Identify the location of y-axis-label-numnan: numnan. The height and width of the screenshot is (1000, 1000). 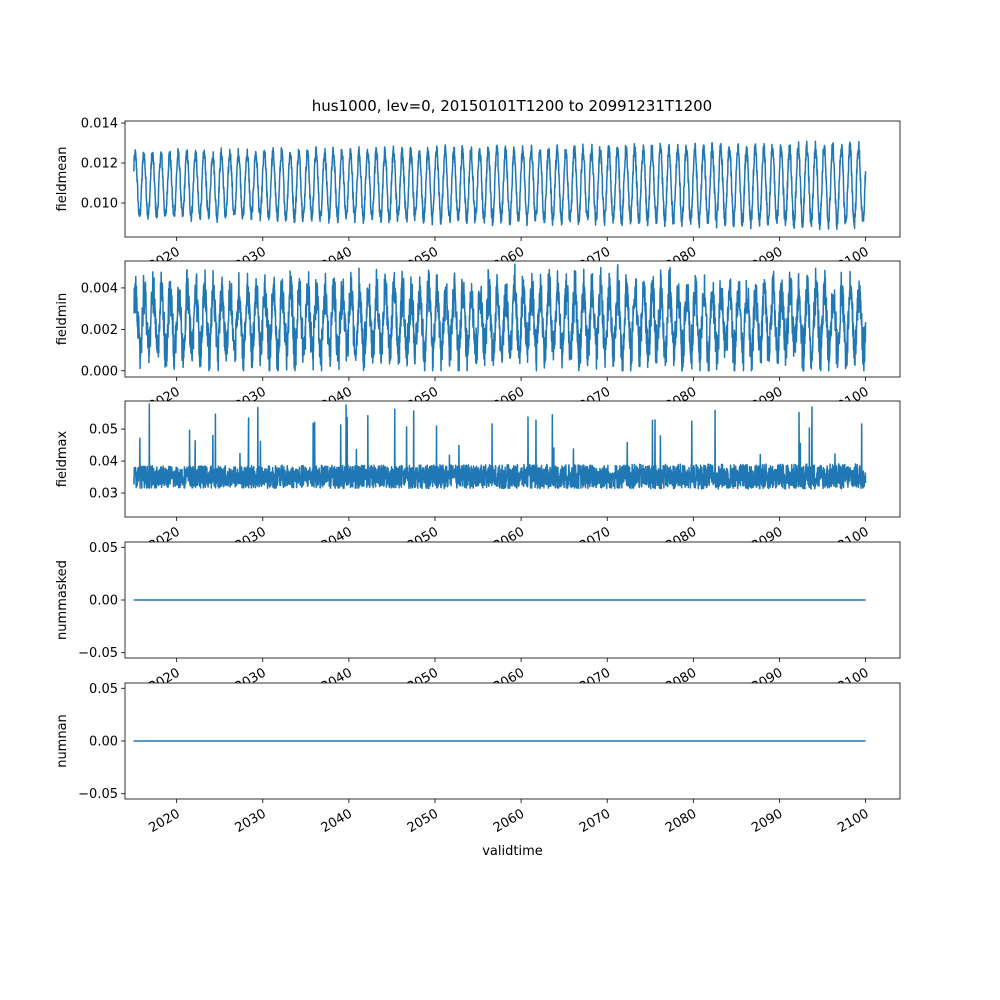
(62, 741).